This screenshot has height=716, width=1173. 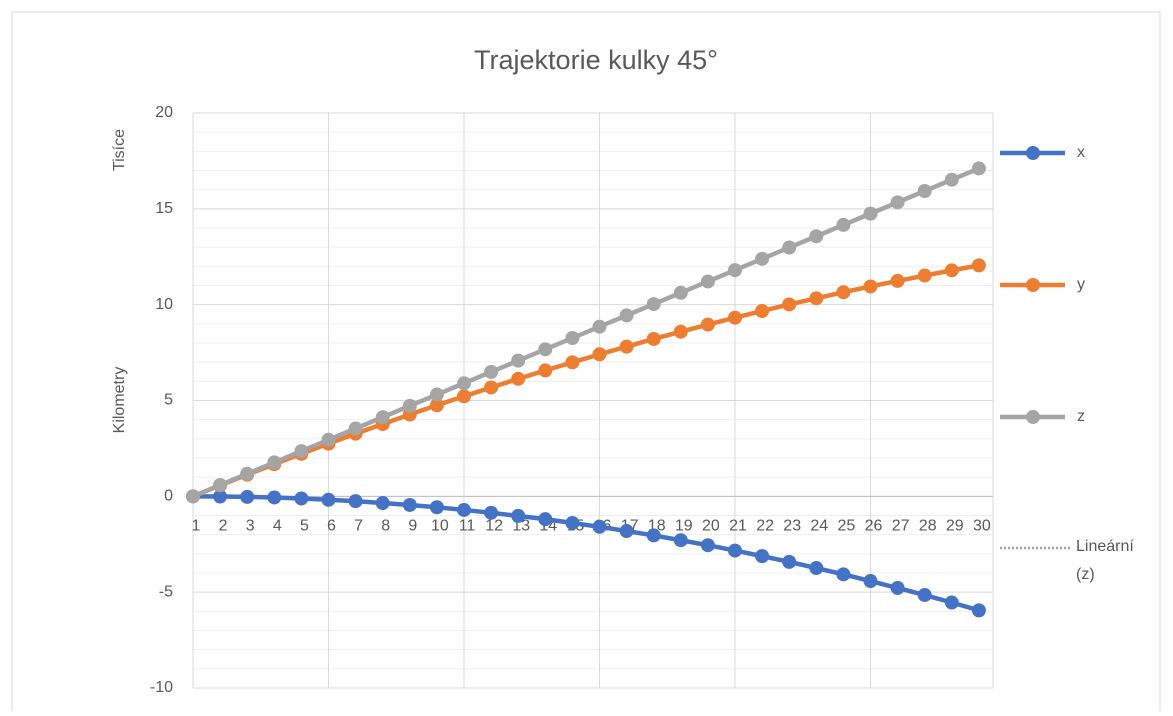 What do you see at coordinates (161, 687) in the screenshot?
I see `y-tick-label: -10` at bounding box center [161, 687].